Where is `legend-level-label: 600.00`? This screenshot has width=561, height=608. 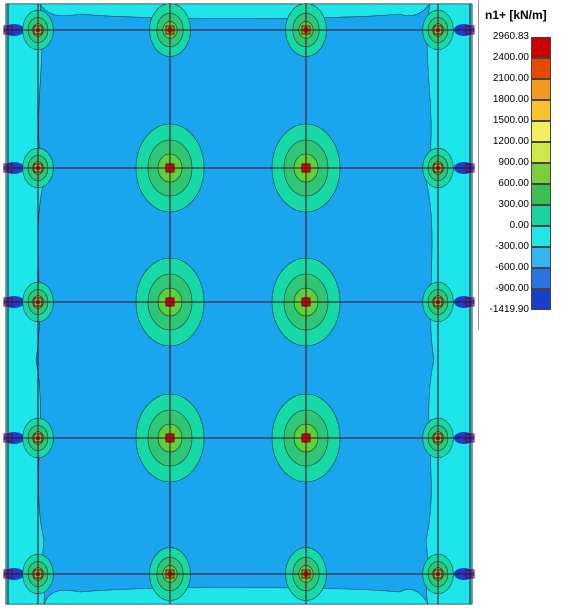
legend-level-label: 600.00 is located at coordinates (513, 183).